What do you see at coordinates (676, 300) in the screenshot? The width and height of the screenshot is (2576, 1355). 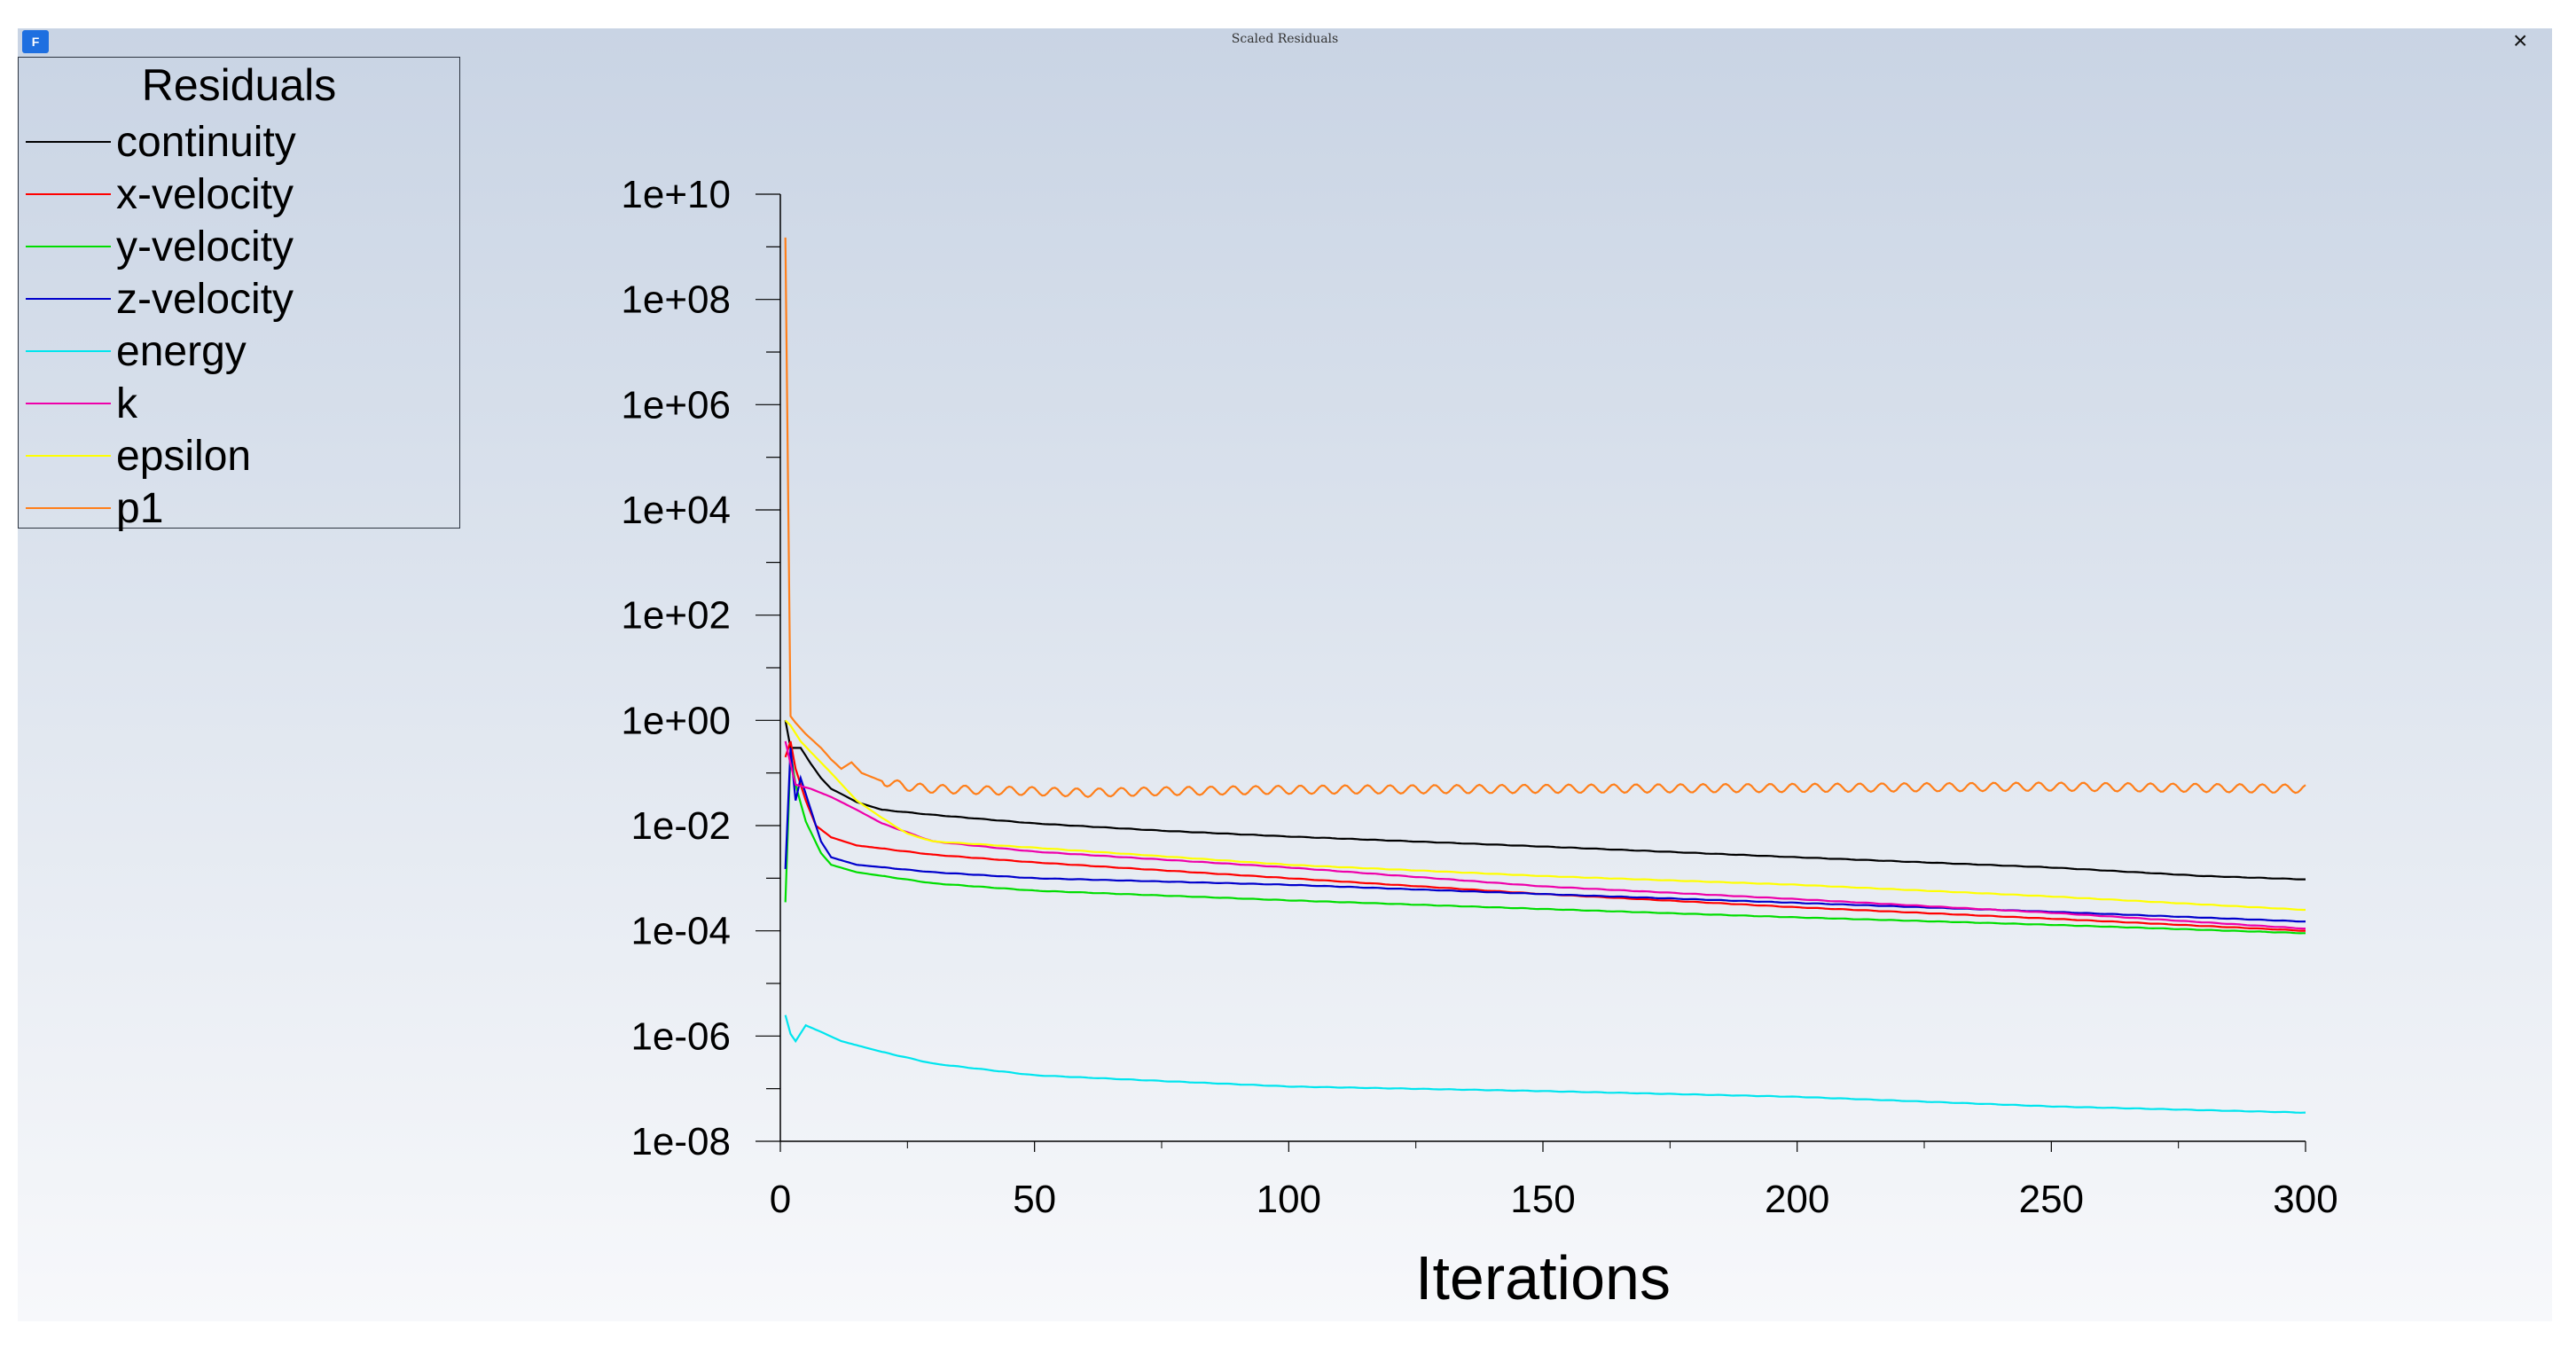 I see `y-tick-label: 1e+08` at bounding box center [676, 300].